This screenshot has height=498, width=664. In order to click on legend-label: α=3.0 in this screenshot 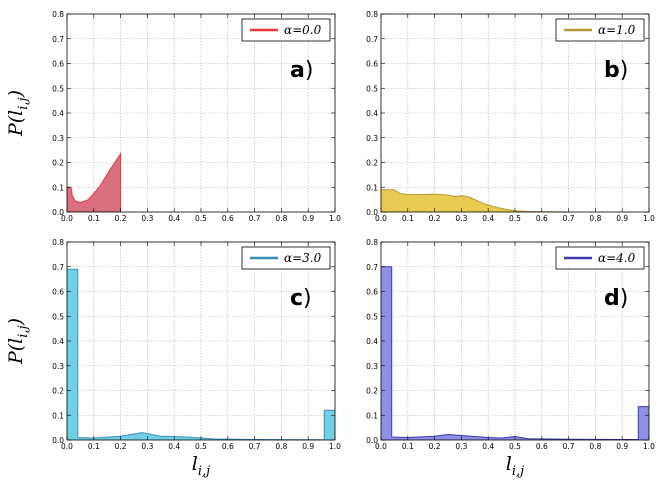, I will do `click(303, 258)`.